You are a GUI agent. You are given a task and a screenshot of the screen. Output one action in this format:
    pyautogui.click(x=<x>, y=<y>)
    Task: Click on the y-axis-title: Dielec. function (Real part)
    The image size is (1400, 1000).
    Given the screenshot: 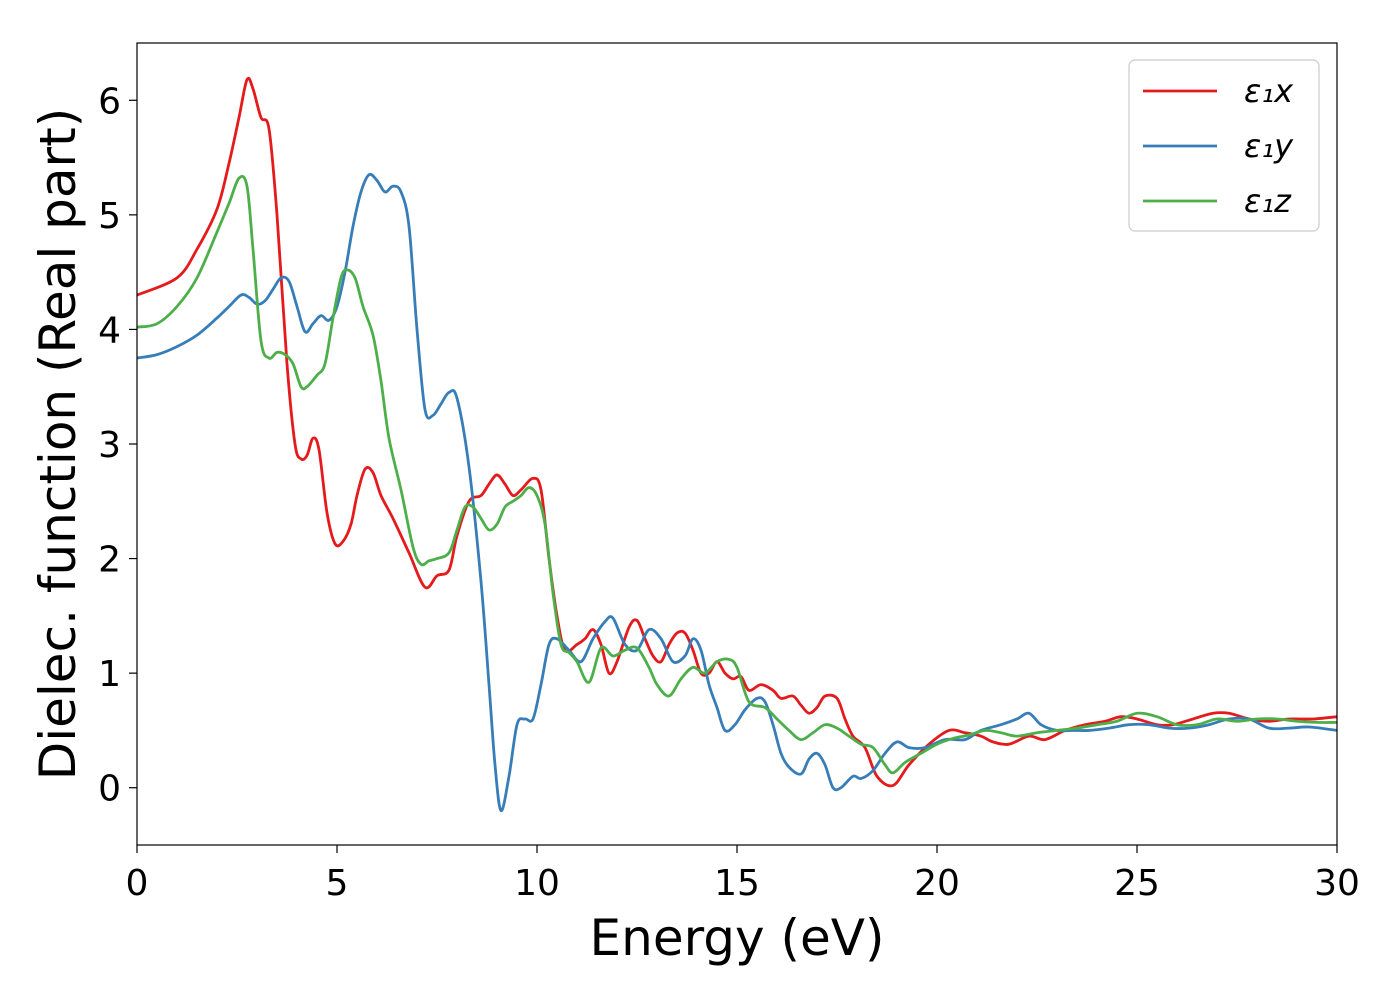 What is the action you would take?
    pyautogui.click(x=58, y=444)
    